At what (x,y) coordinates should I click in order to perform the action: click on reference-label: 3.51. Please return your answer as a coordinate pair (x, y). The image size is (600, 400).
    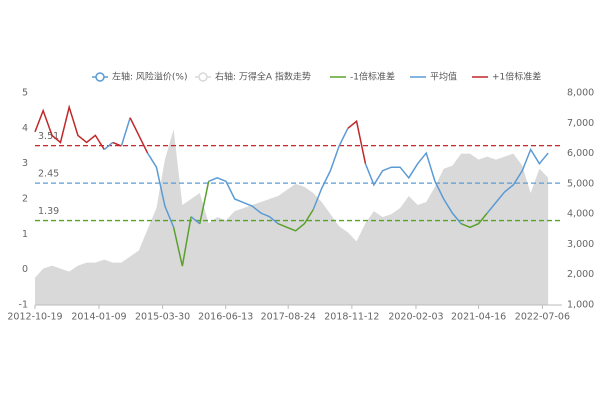
    Looking at the image, I should click on (48, 136).